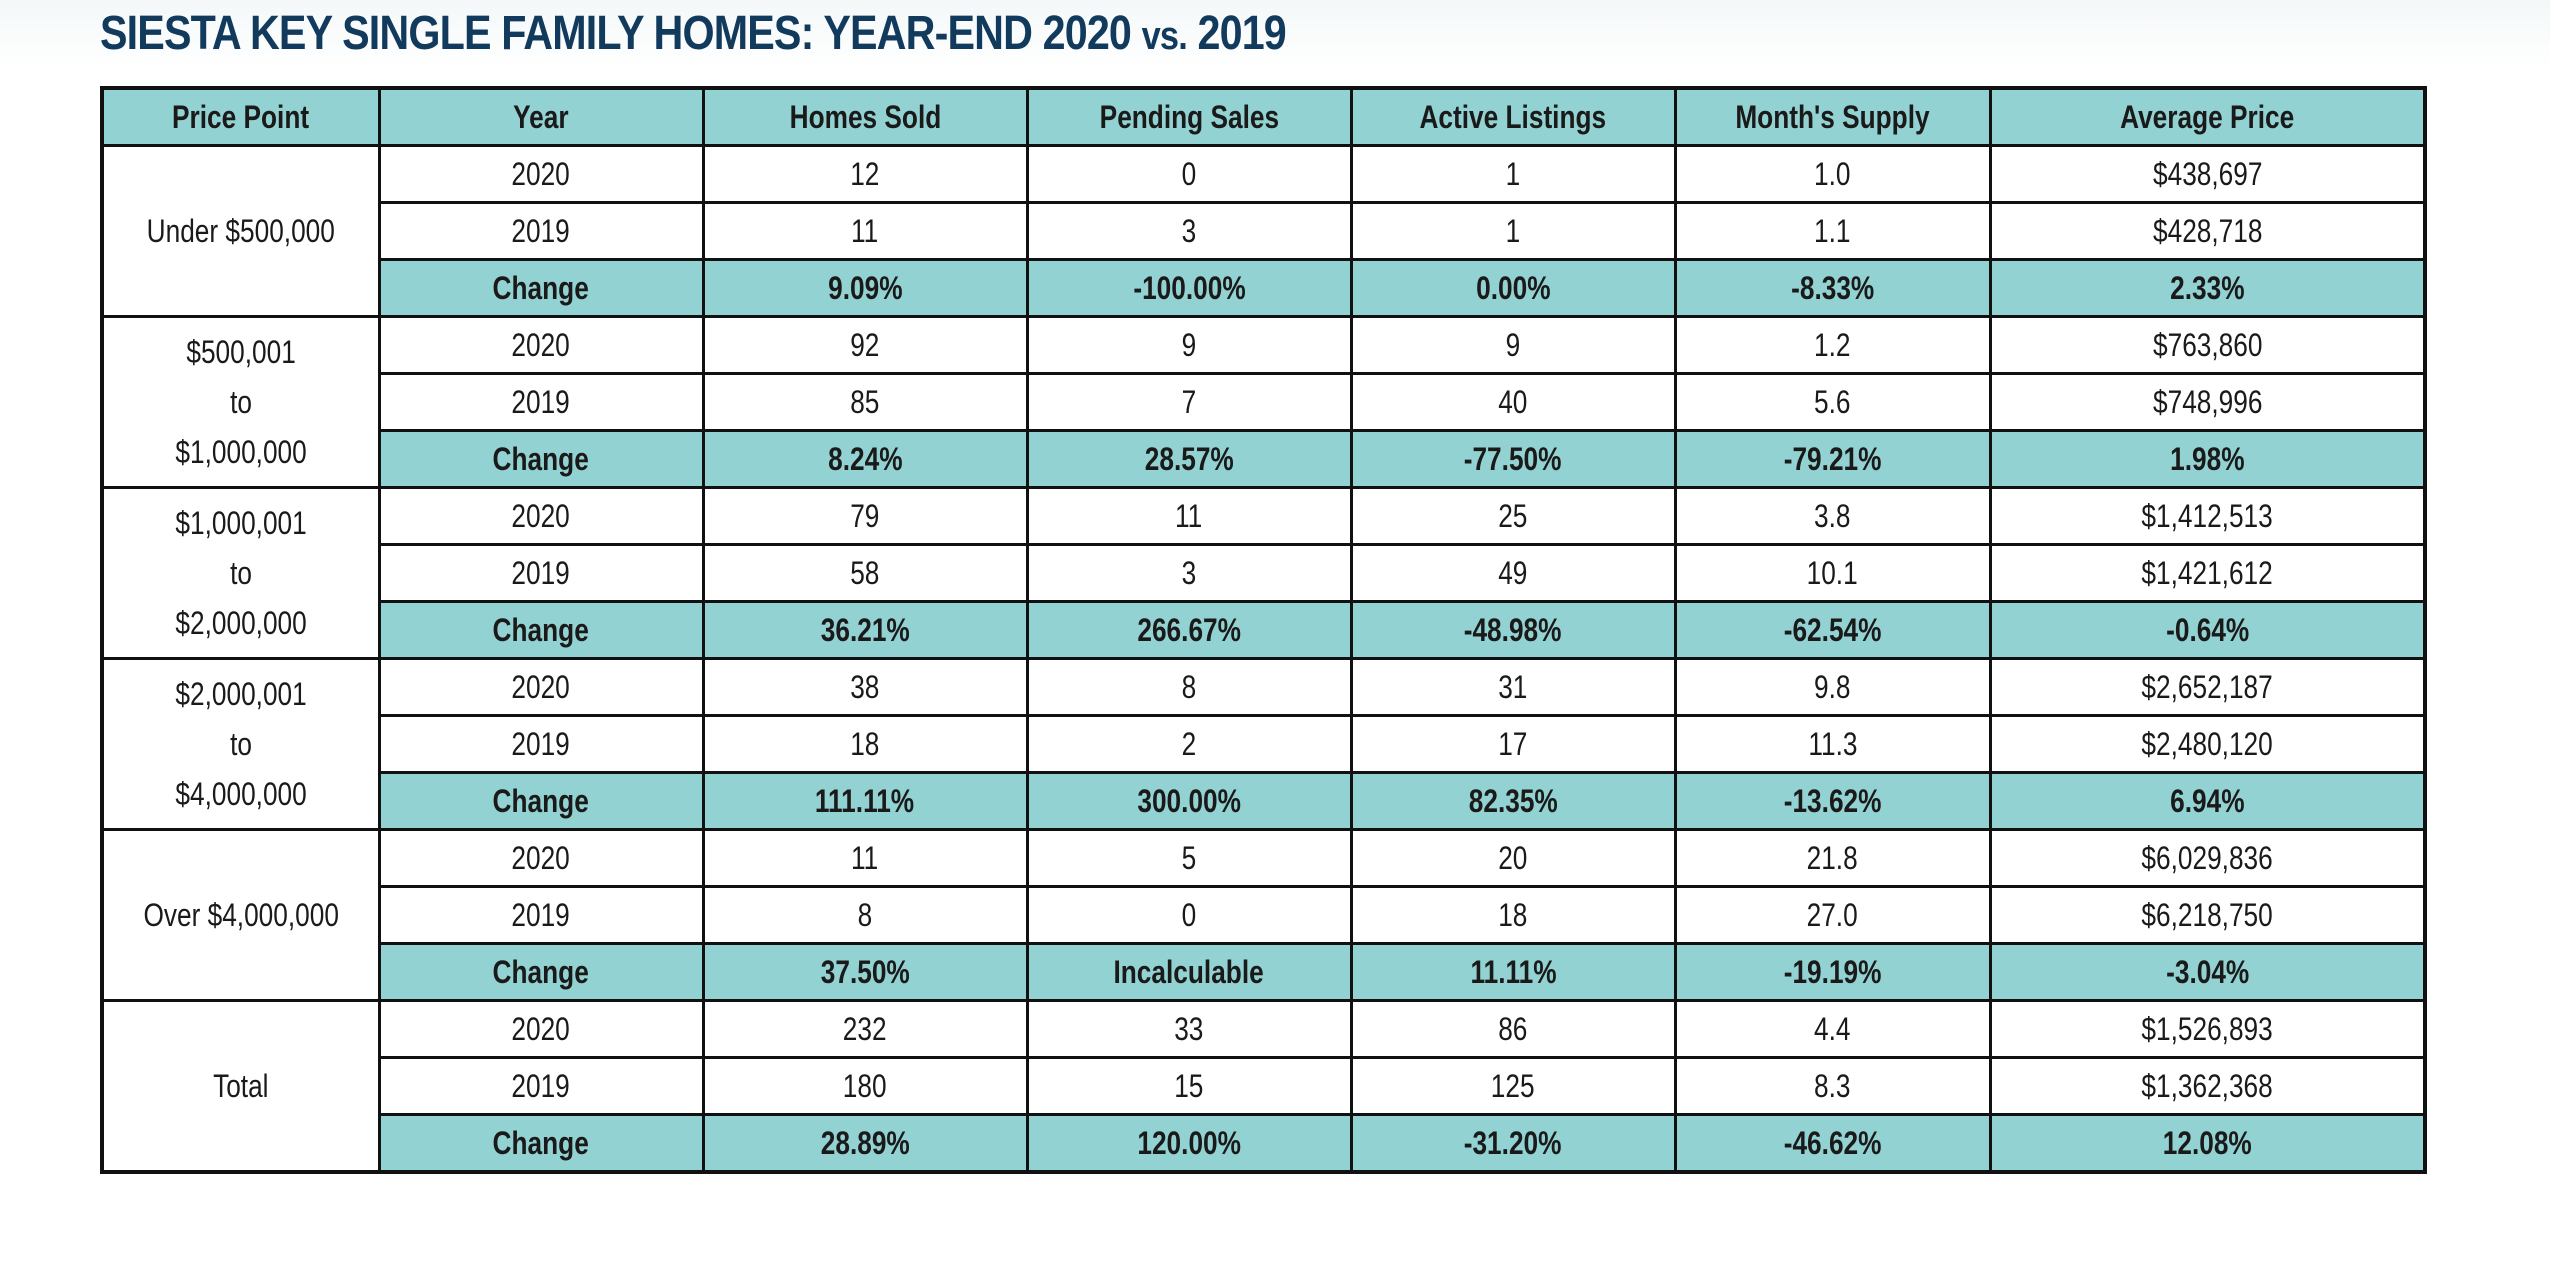  Describe the element at coordinates (240, 402) in the screenshot. I see `price-point-cell: $500,001 to $1,000,000` at that location.